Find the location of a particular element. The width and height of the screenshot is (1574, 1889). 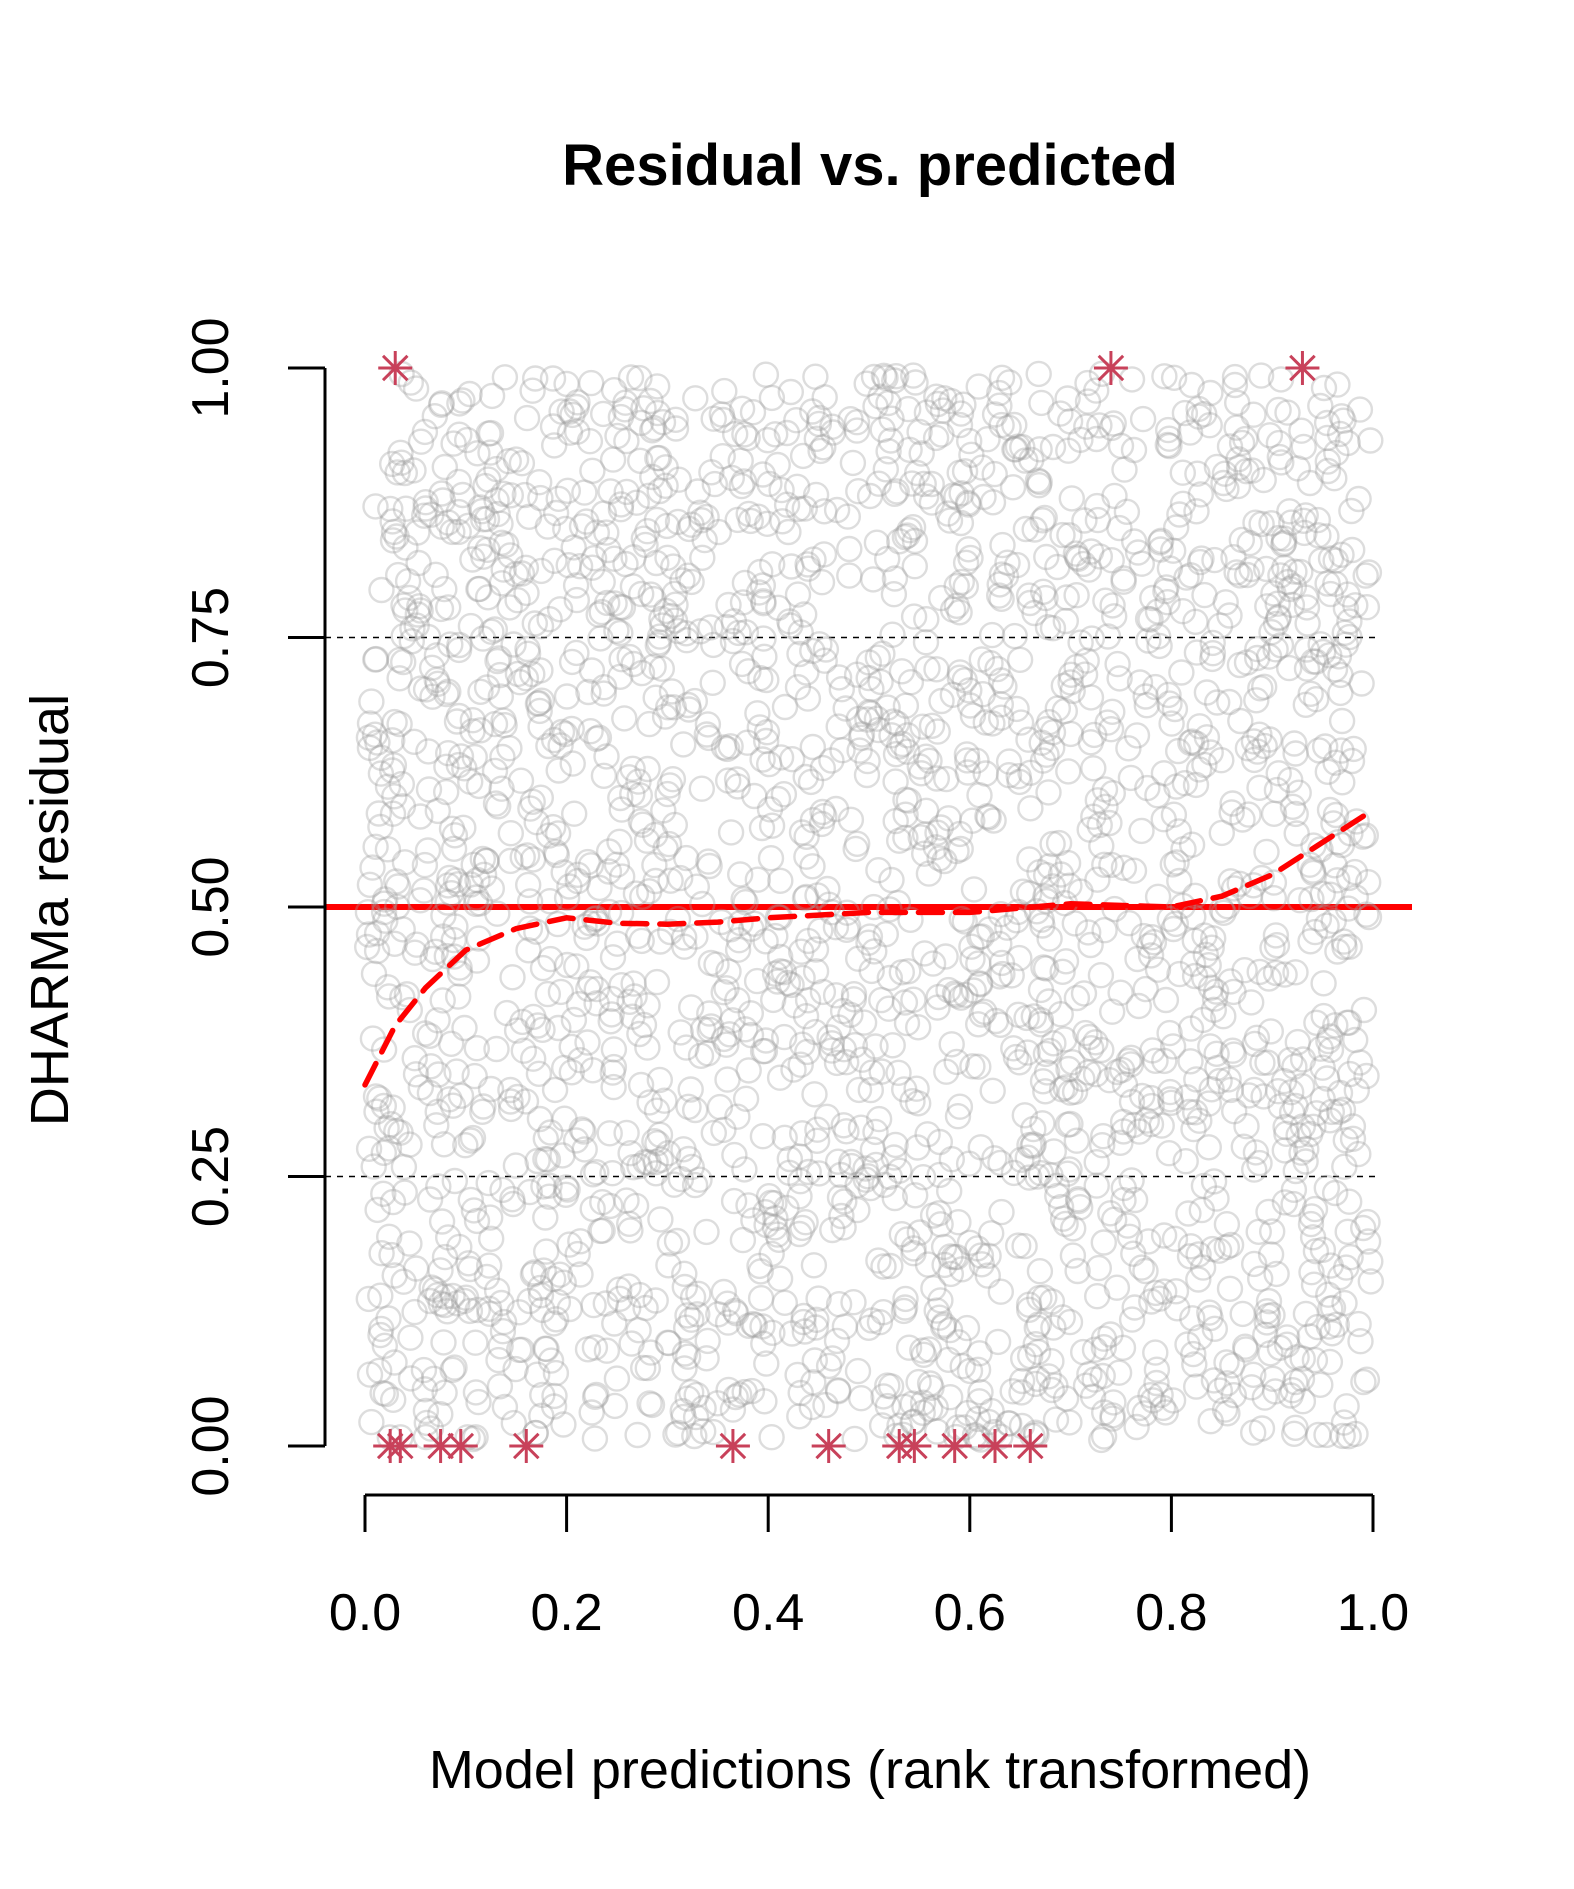

outlier-point is located at coordinates (460, 1446).